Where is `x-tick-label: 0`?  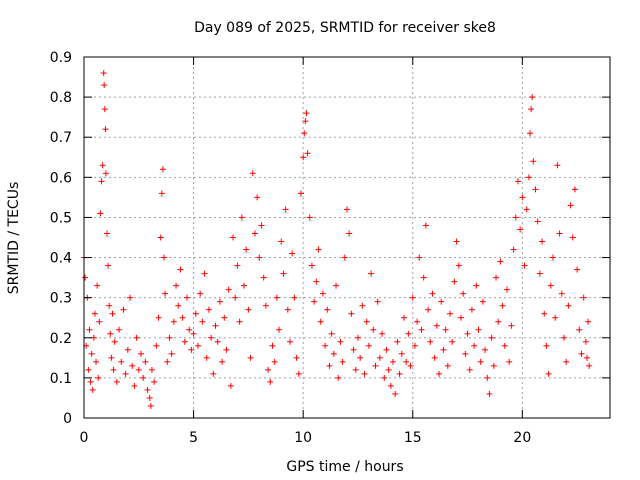
x-tick-label: 0 is located at coordinates (84, 438).